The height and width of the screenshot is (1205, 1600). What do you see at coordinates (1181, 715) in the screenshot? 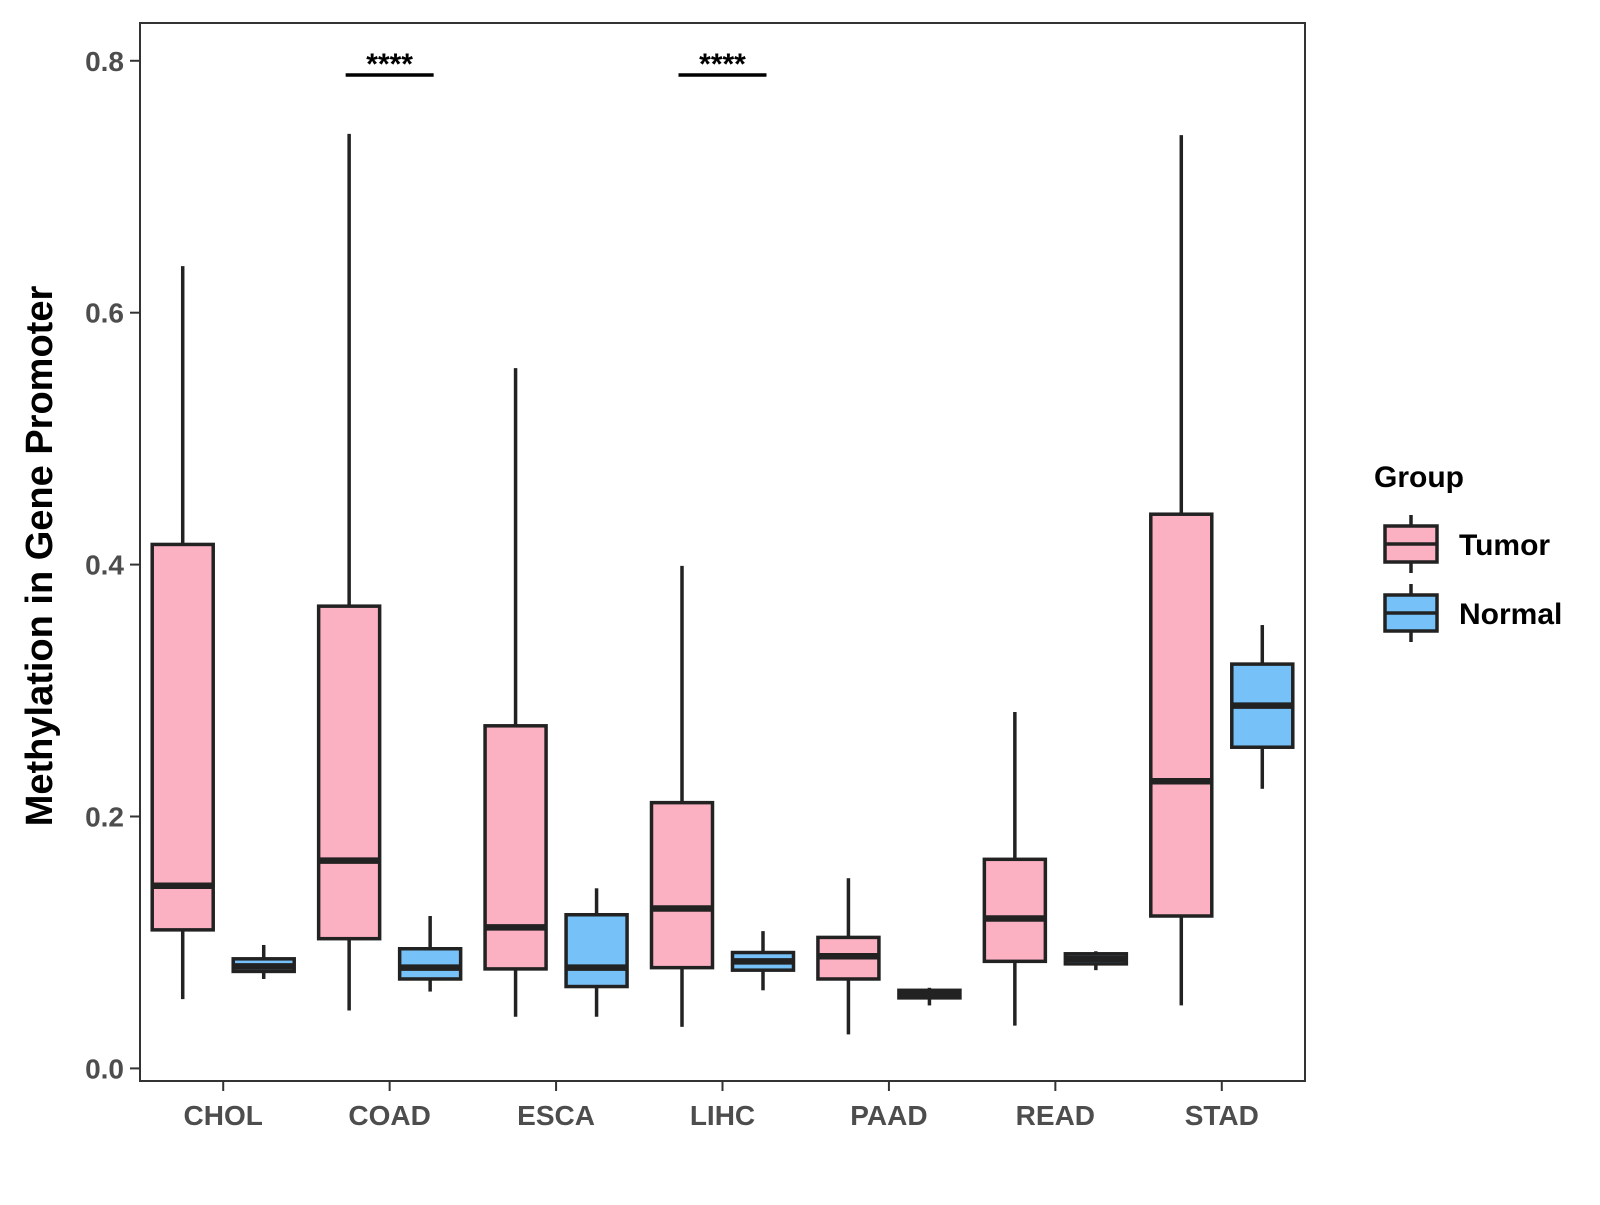
I see `iqr-box-tumor-stad` at bounding box center [1181, 715].